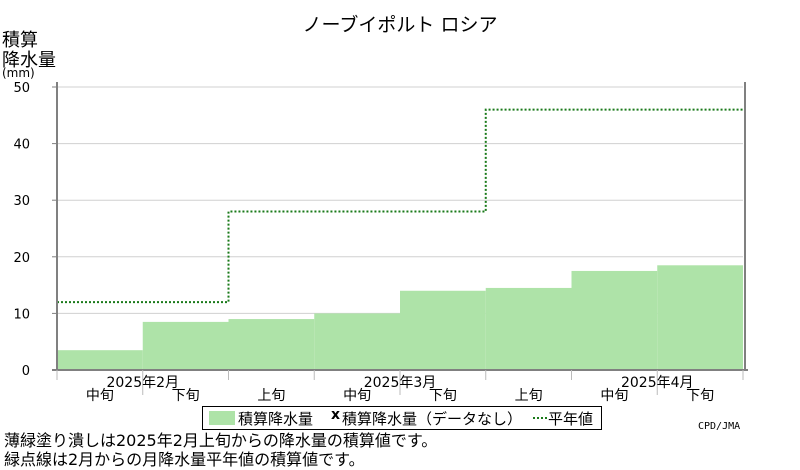 This screenshot has width=800, height=470. Describe the element at coordinates (529, 396) in the screenshot. I see `period-label-5: 上旬` at that location.